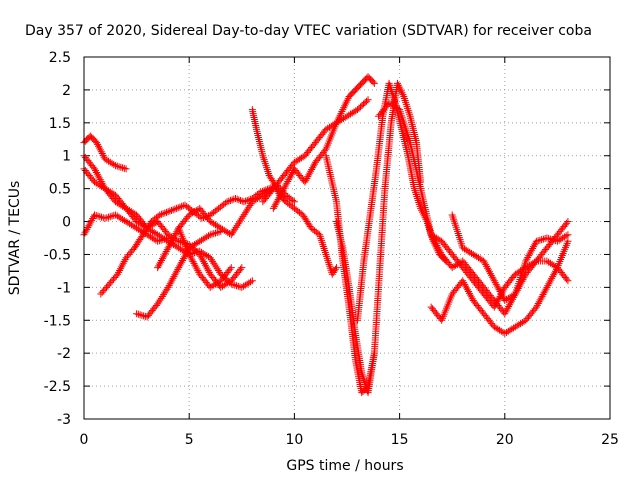 The width and height of the screenshot is (640, 480). What do you see at coordinates (66, 91) in the screenshot?
I see `y-tick-label: 2` at bounding box center [66, 91].